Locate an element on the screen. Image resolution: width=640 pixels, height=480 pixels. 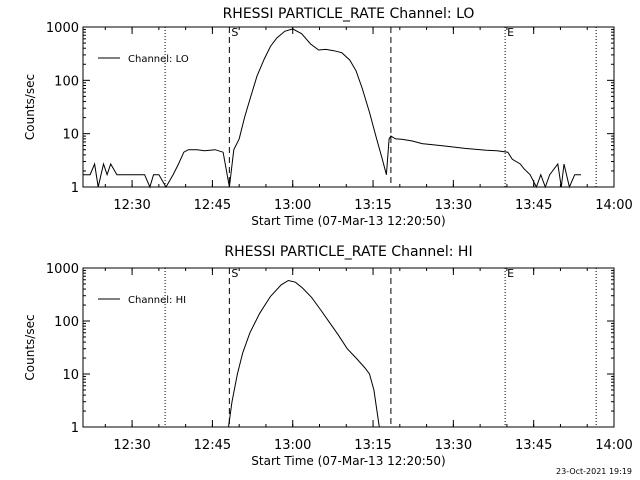
legend-label: Channel: HI is located at coordinates (157, 300).